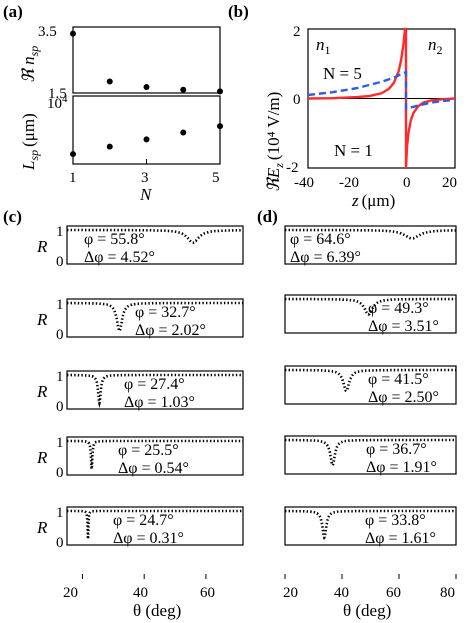 This screenshot has height=623, width=467. I want to click on d-xtick-40: 40, so click(341, 593).